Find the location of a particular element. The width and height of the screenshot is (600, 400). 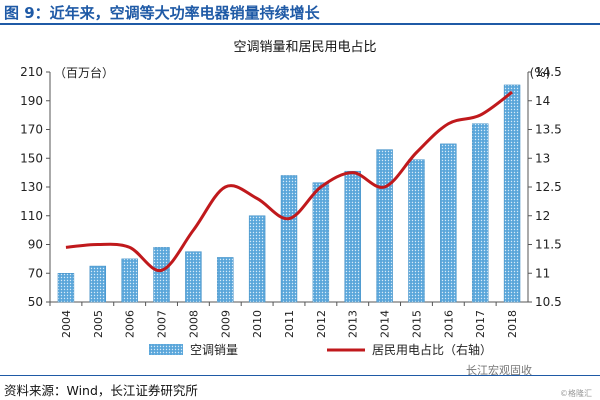

x-tick-label: 2012 is located at coordinates (321, 324).